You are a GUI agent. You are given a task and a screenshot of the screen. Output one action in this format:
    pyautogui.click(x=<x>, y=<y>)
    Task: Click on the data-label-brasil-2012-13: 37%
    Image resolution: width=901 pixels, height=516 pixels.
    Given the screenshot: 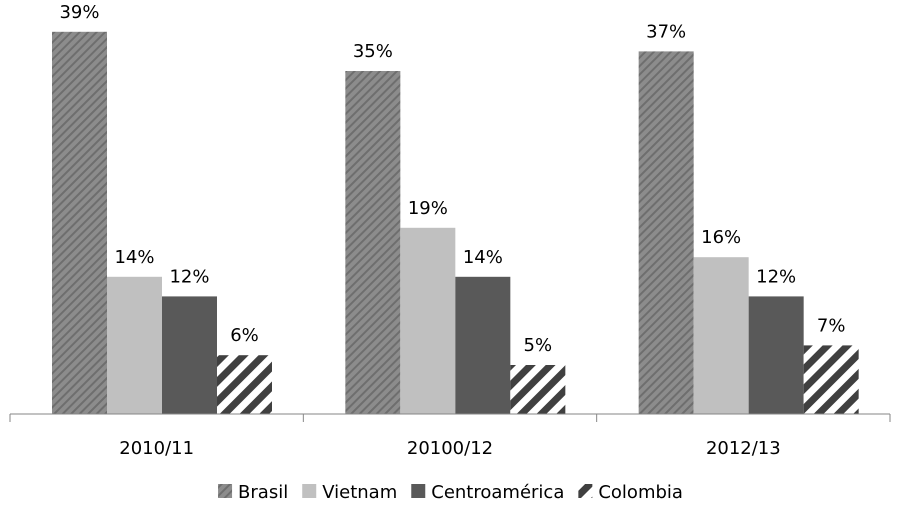 What is the action you would take?
    pyautogui.click(x=666, y=31)
    